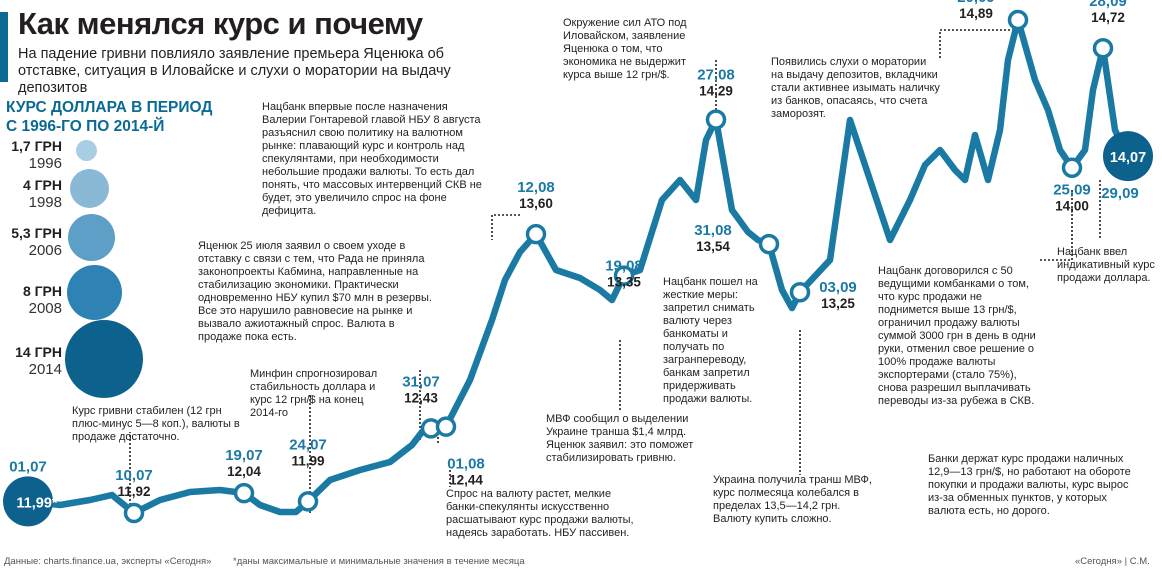 Image resolution: width=1162 pixels, height=569 pixels. What do you see at coordinates (536, 203) in the screenshot?
I see `point-value-label: 13,60` at bounding box center [536, 203].